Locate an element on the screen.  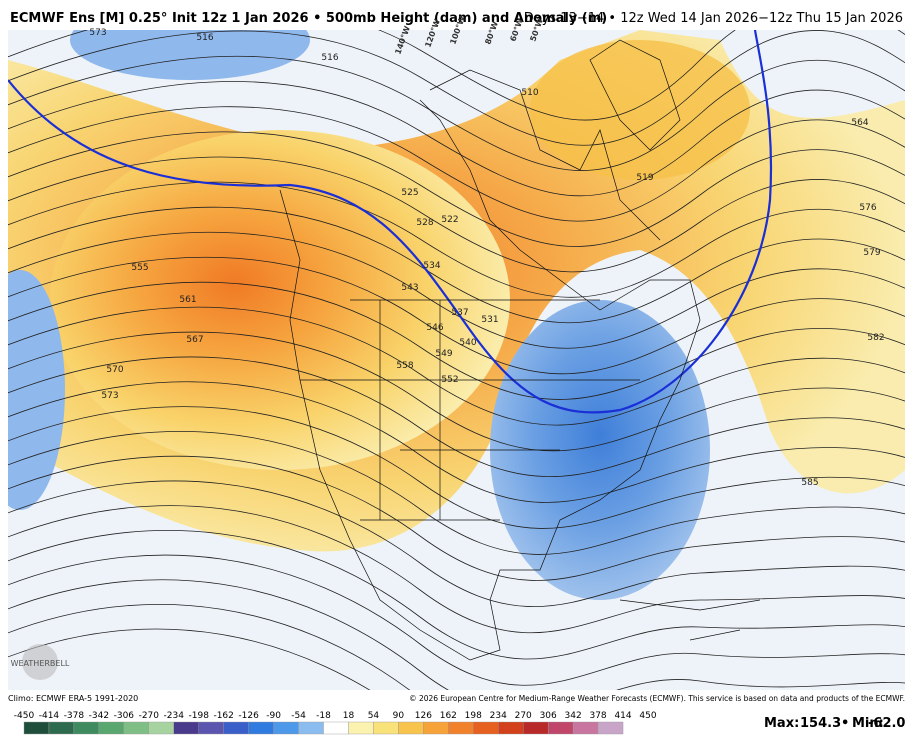
contour-label: 546 is located at coordinates (434, 328).